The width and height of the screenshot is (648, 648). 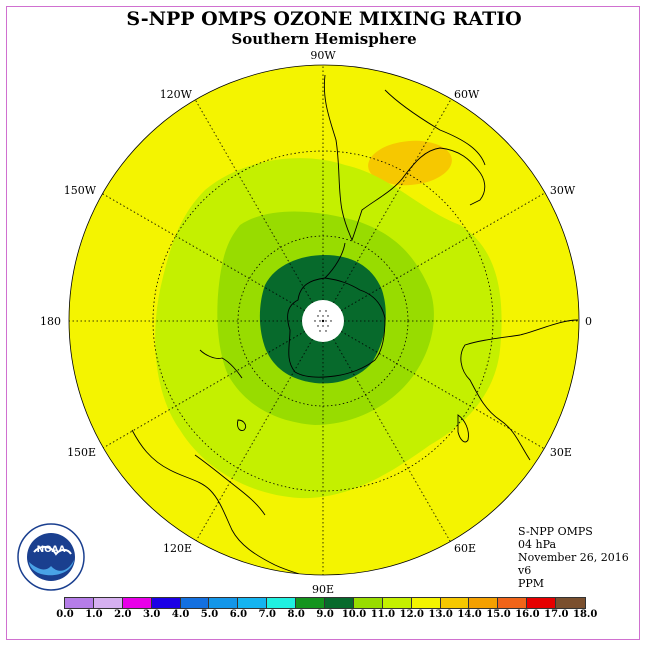 What do you see at coordinates (151, 614) in the screenshot?
I see `colorbar-tick-label: 3.0` at bounding box center [151, 614].